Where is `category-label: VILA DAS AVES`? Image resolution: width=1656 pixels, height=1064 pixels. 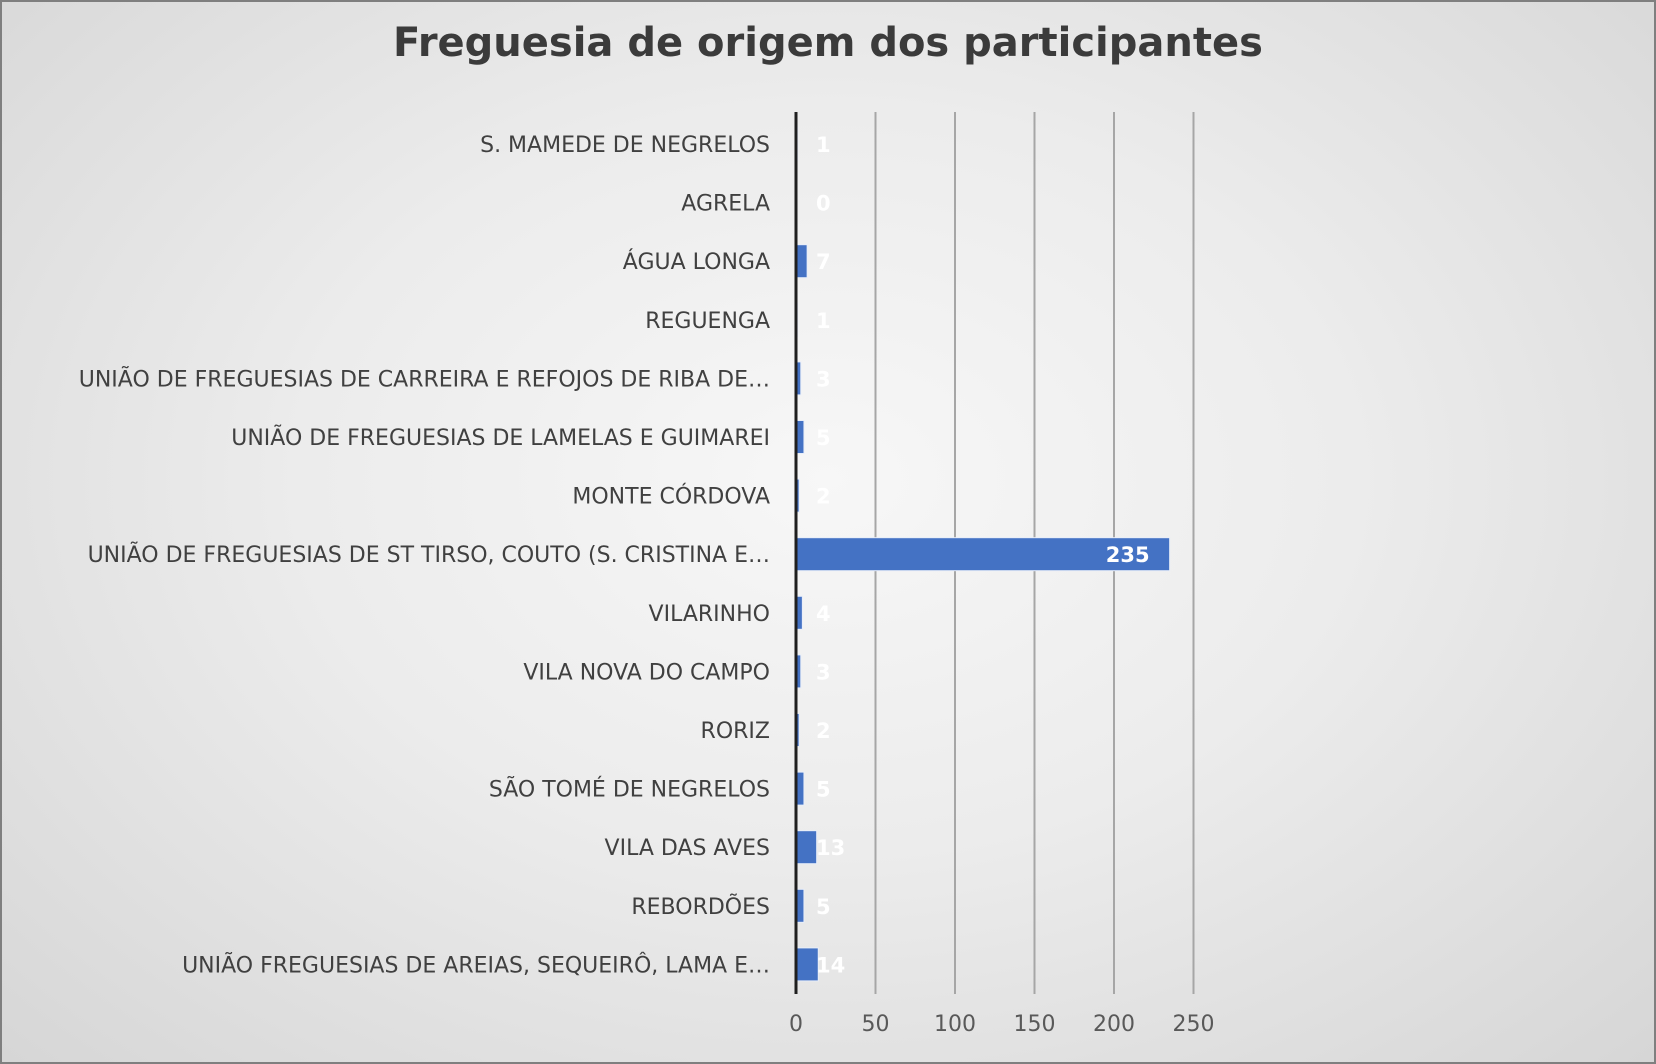
category-label: VILA DAS AVES is located at coordinates (687, 848).